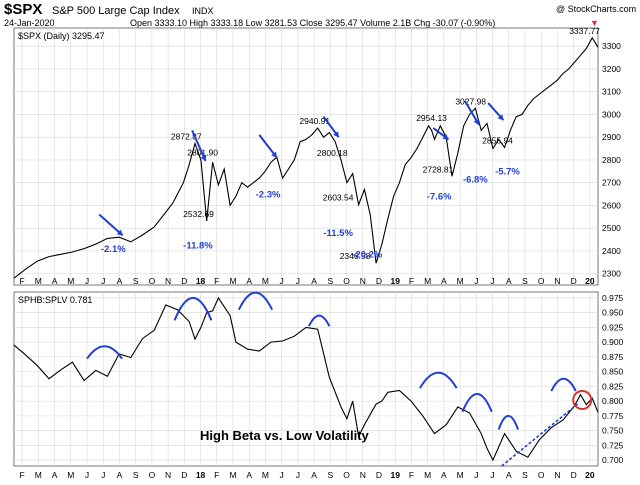  Describe the element at coordinates (613, 298) in the screenshot. I see `y-tick-label: 0.975` at that location.